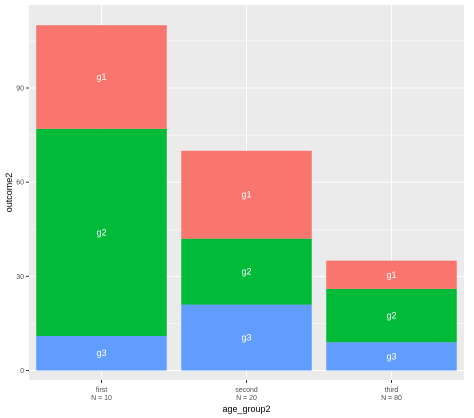 The width and height of the screenshot is (474, 418). What do you see at coordinates (20, 277) in the screenshot?
I see `y-tick-label: 30` at bounding box center [20, 277].